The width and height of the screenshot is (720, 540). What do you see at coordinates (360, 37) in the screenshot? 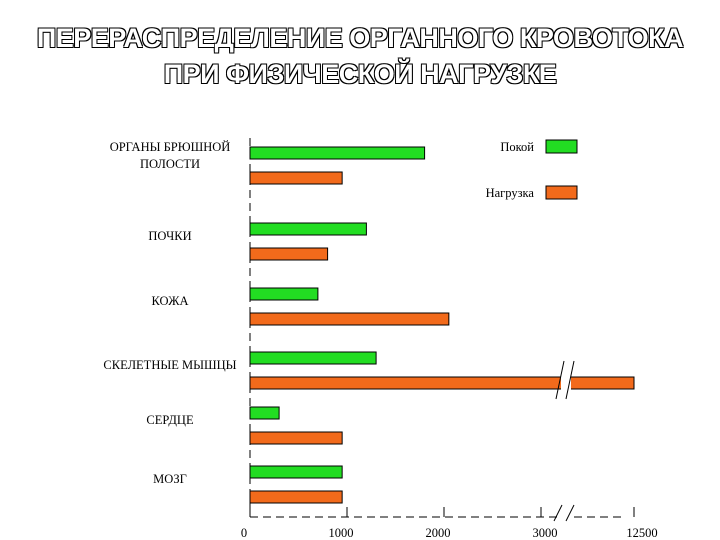
I see `title-line-1: ПЕРЕРАСПРЕДЕЛЕНИЕ ОРГАННОГО КРОВОТОКА` at bounding box center [360, 37].